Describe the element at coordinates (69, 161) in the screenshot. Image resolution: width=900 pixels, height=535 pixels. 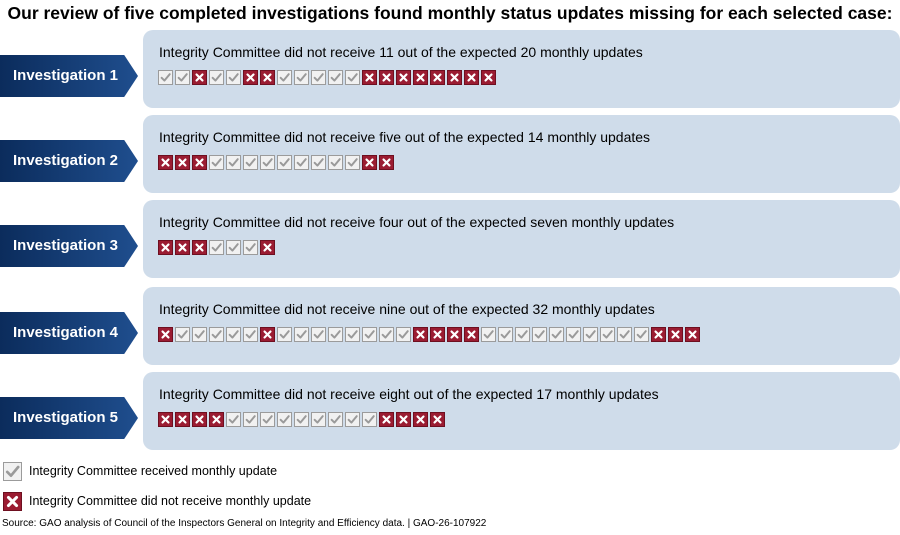
I see `investigation-label: Investigation 2` at that location.